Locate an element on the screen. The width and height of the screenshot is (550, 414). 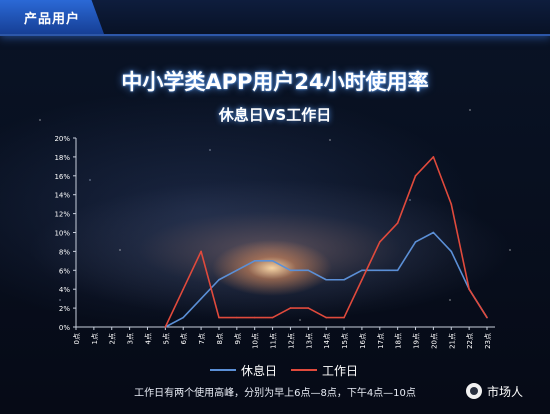
brand-logo: 市场人 is located at coordinates (494, 391).